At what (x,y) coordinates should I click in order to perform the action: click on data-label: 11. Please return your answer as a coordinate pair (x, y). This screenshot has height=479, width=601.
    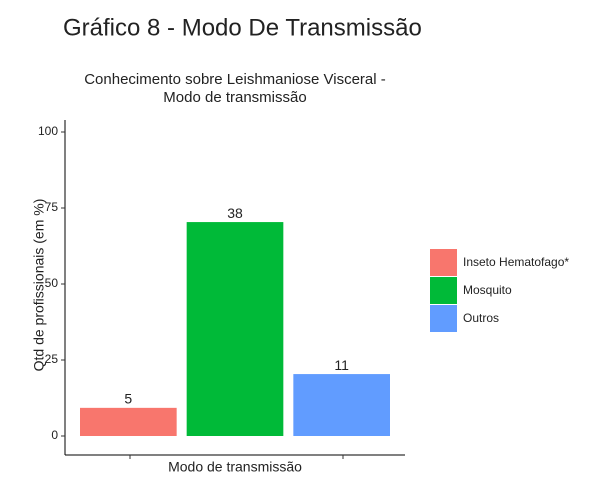
    Looking at the image, I should click on (341, 365).